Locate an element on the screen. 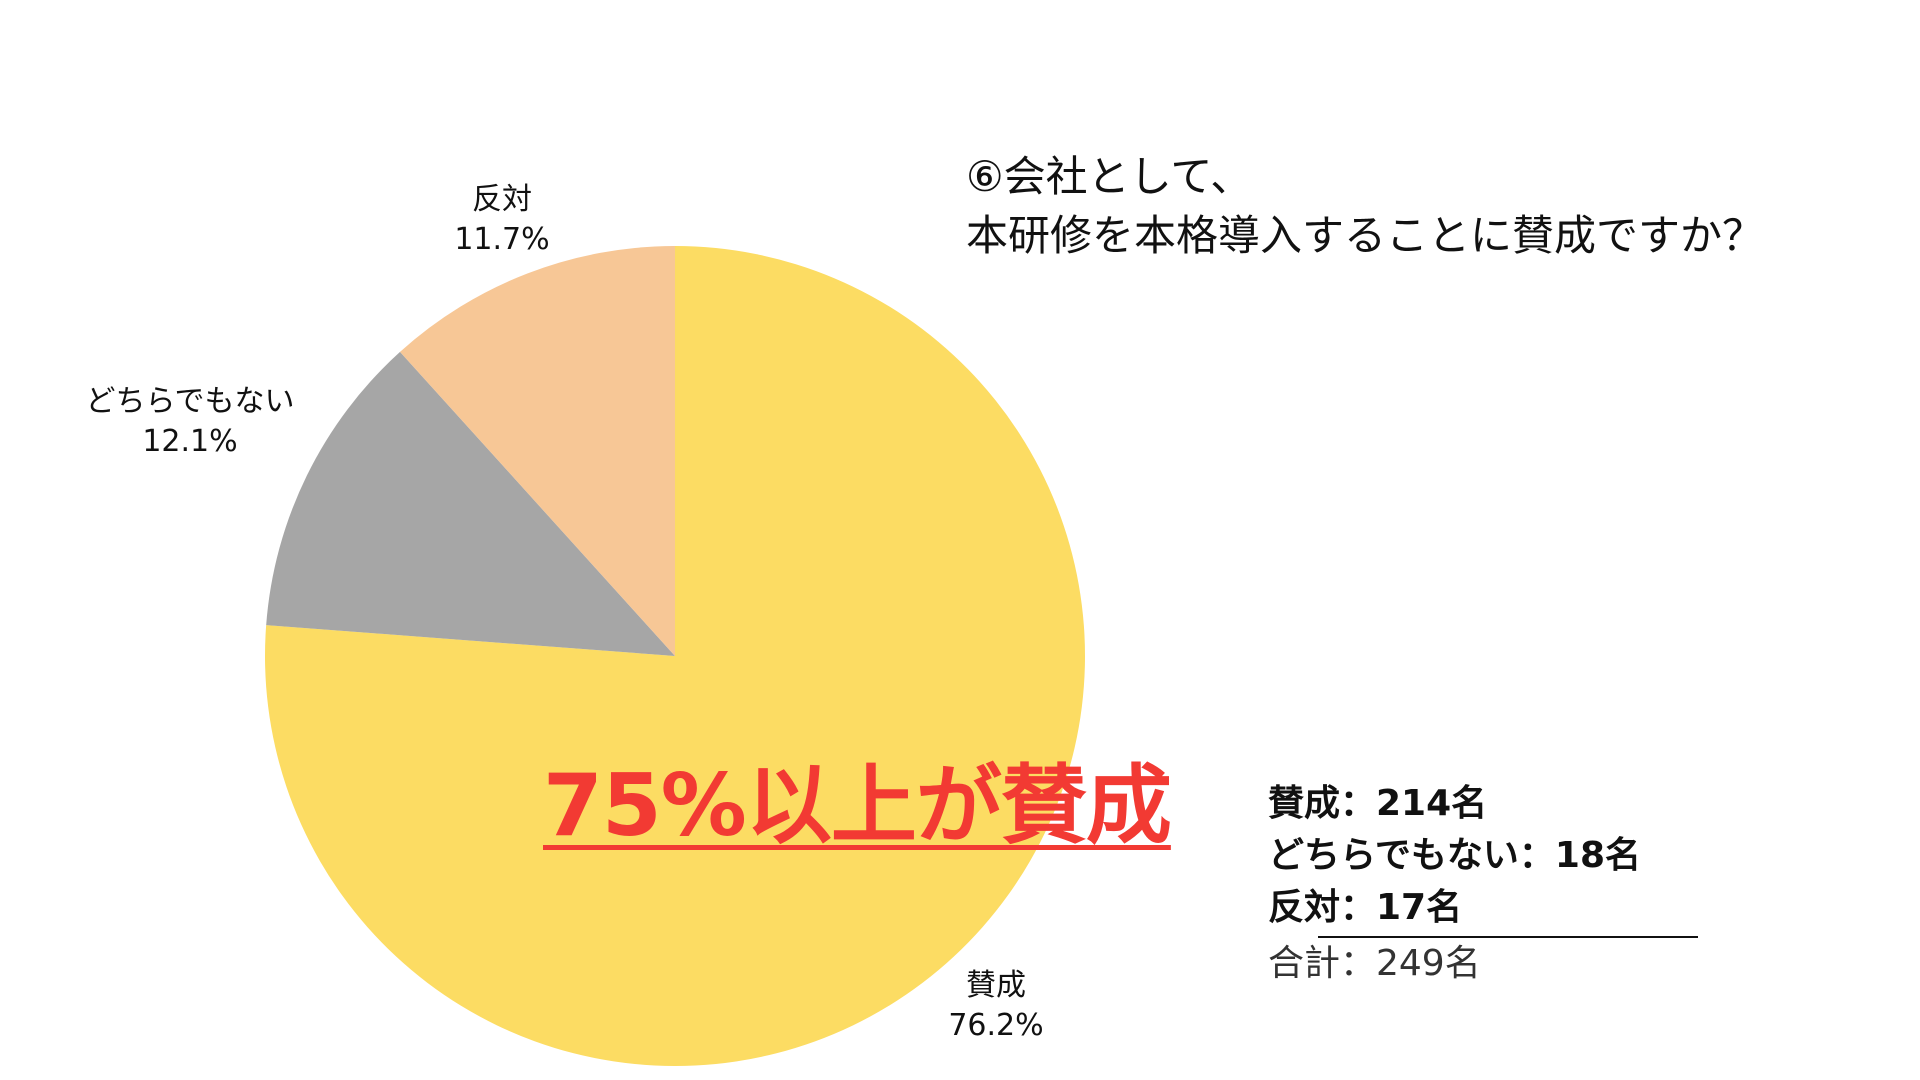 The height and width of the screenshot is (1080, 1920). summary-row-oppose: 反対：17名 is located at coordinates (1365, 907).